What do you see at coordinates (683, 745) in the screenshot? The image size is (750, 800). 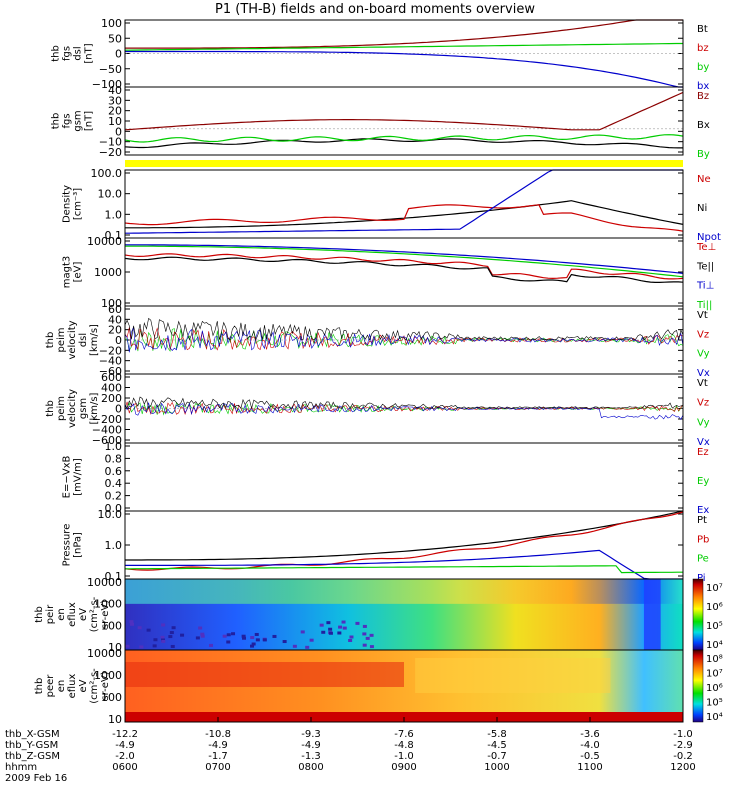 I see `x-axis-value: -2.9` at bounding box center [683, 745].